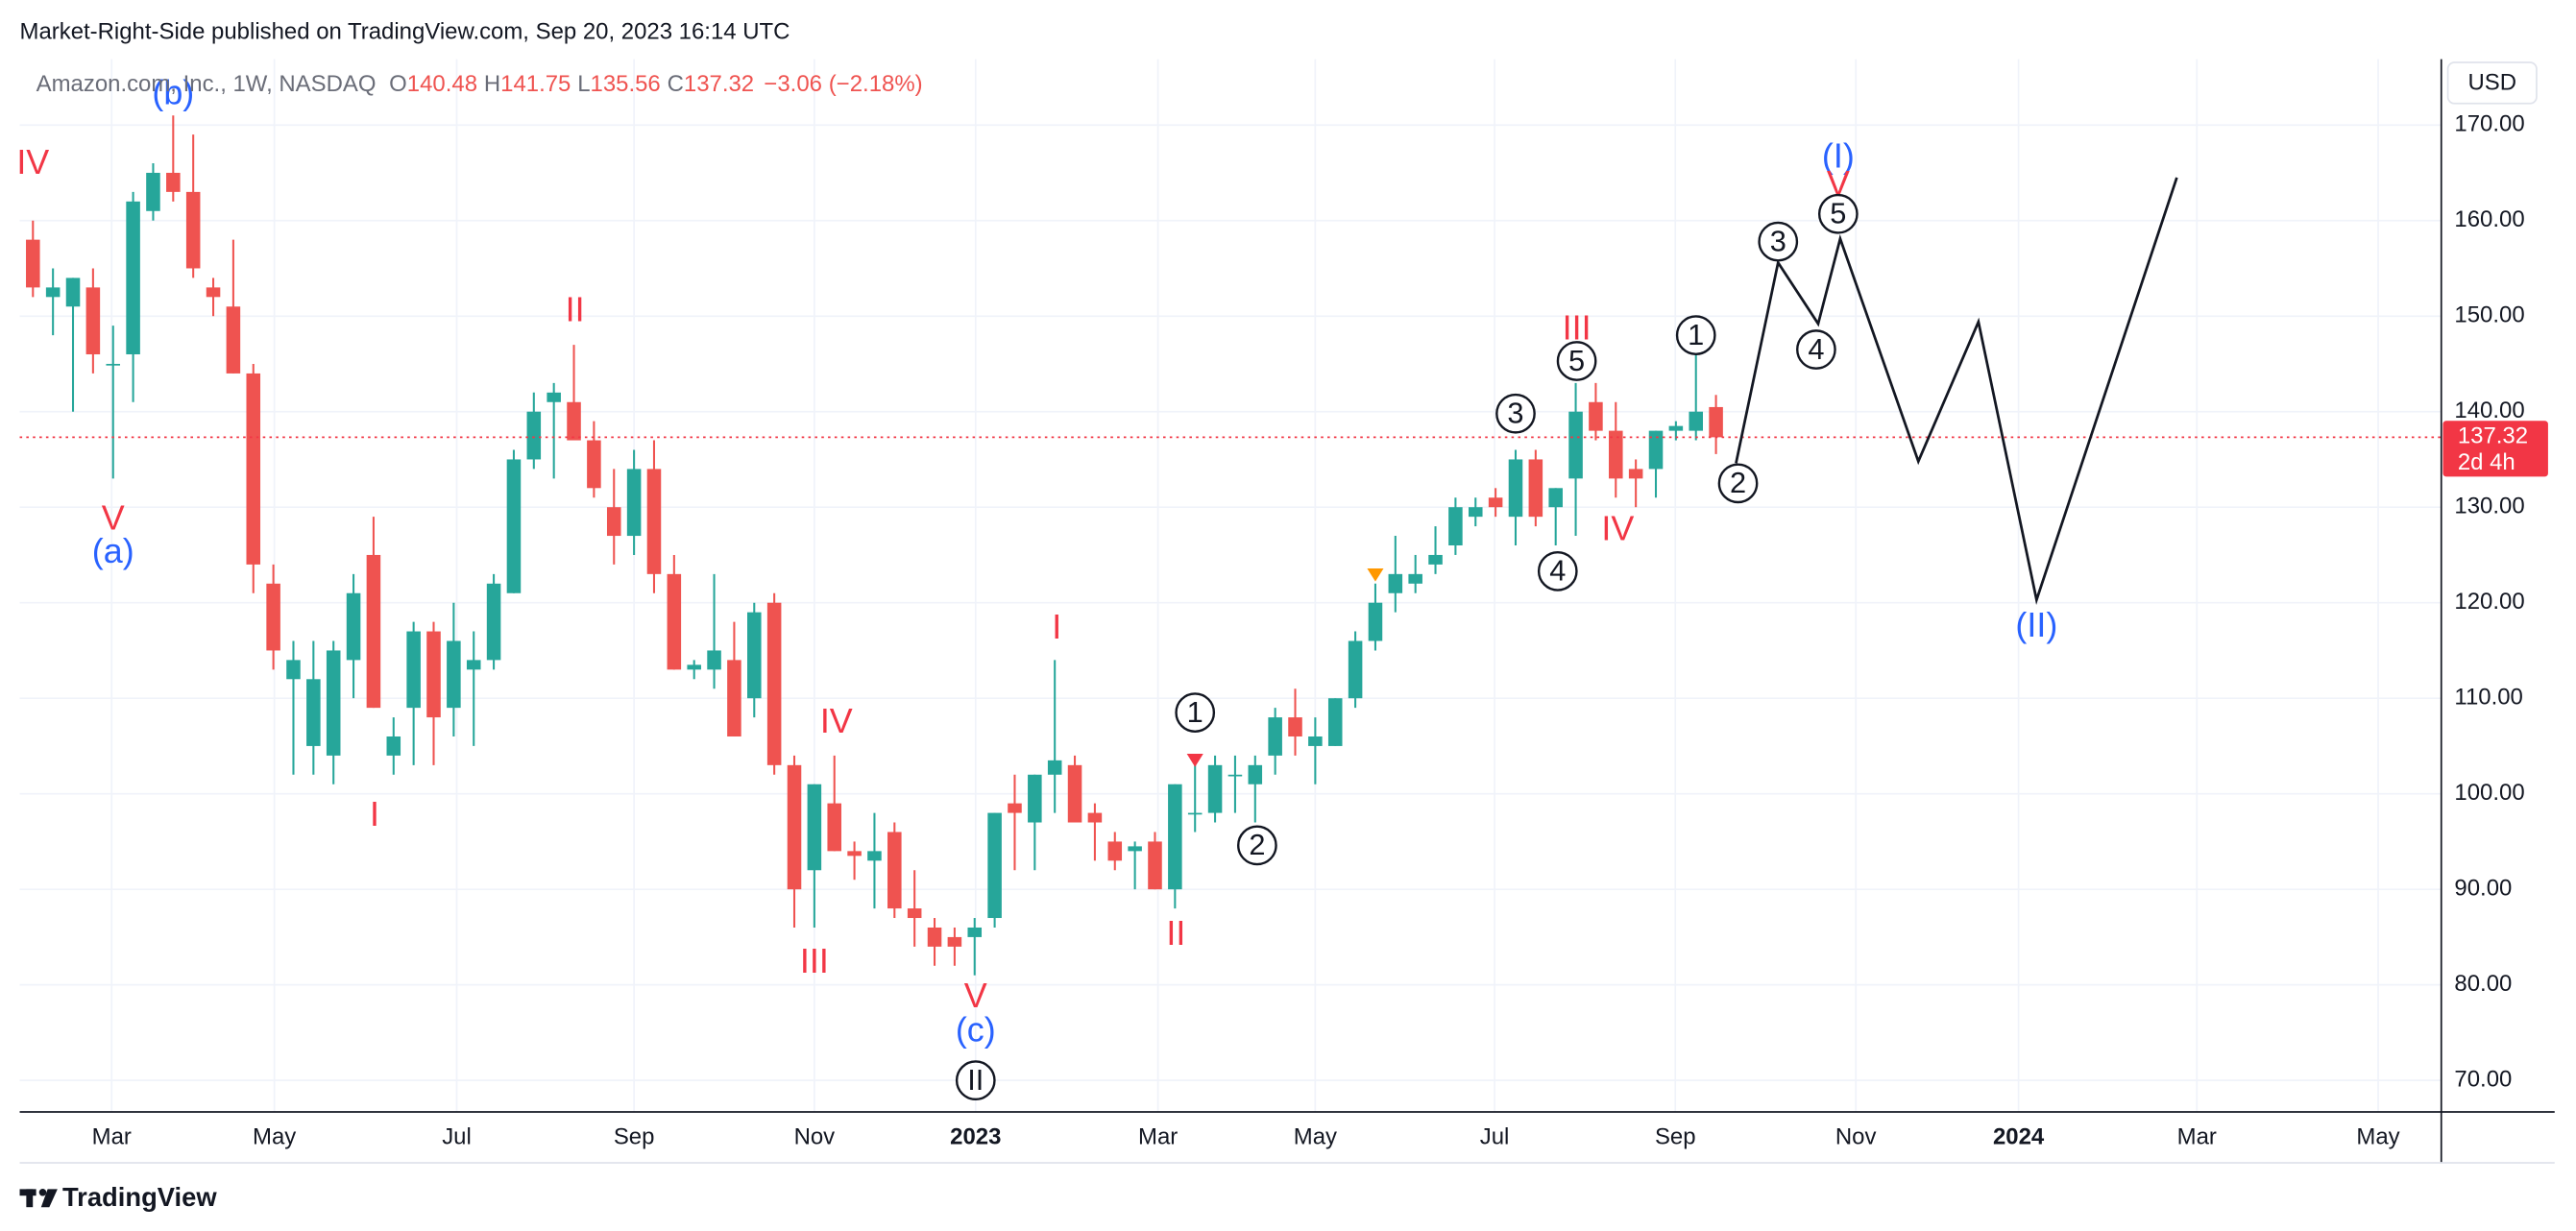  Describe the element at coordinates (2489, 124) in the screenshot. I see `y-tick-label: 170.00` at that location.